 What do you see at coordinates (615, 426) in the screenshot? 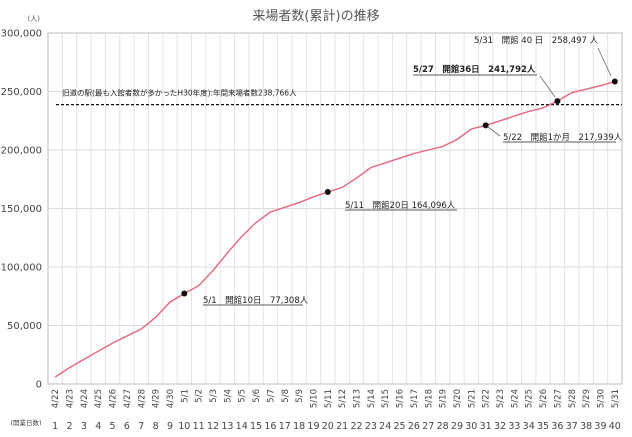
I see `day-tick-label: 40` at bounding box center [615, 426].